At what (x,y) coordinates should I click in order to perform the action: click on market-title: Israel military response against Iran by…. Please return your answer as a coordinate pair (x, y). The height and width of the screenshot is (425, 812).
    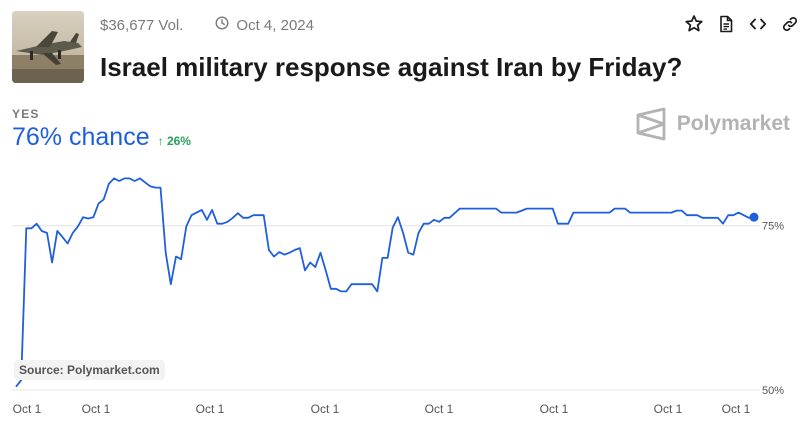
    Looking at the image, I should click on (391, 67).